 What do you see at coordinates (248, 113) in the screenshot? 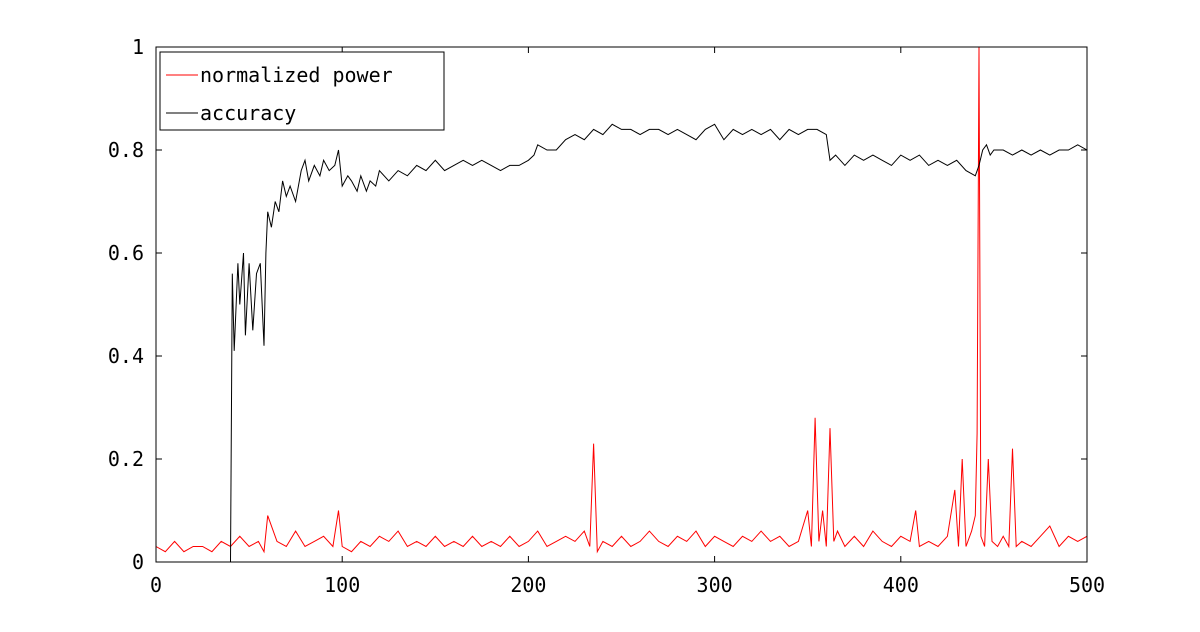
I see `legend-label: accuracy` at bounding box center [248, 113].